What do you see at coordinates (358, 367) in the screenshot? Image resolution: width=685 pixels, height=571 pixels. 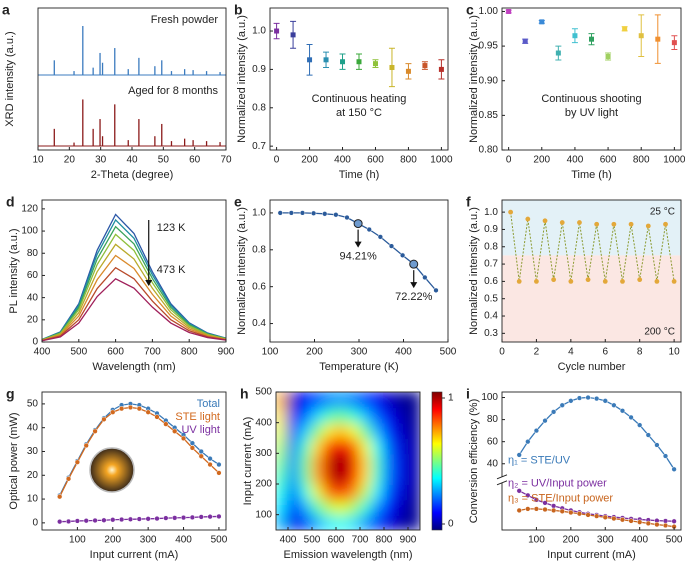 I see `x-axis-label: Temperature (K)` at bounding box center [358, 367].